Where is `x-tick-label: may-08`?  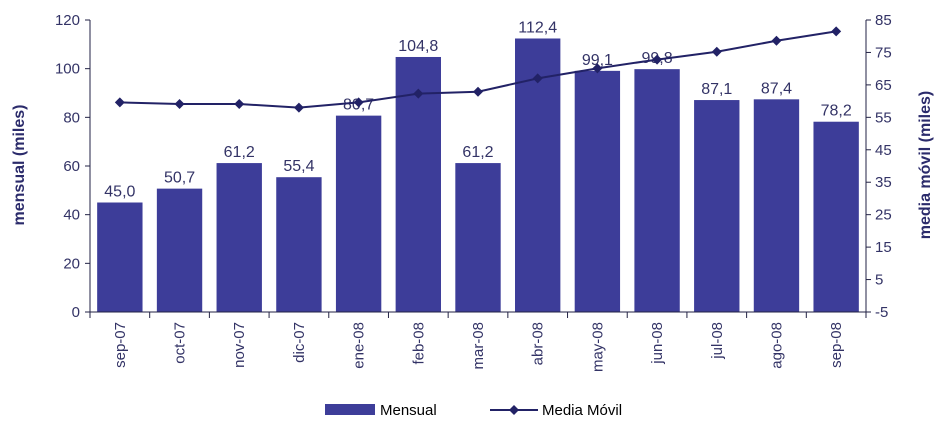 x-tick-label: may-08 is located at coordinates (597, 347).